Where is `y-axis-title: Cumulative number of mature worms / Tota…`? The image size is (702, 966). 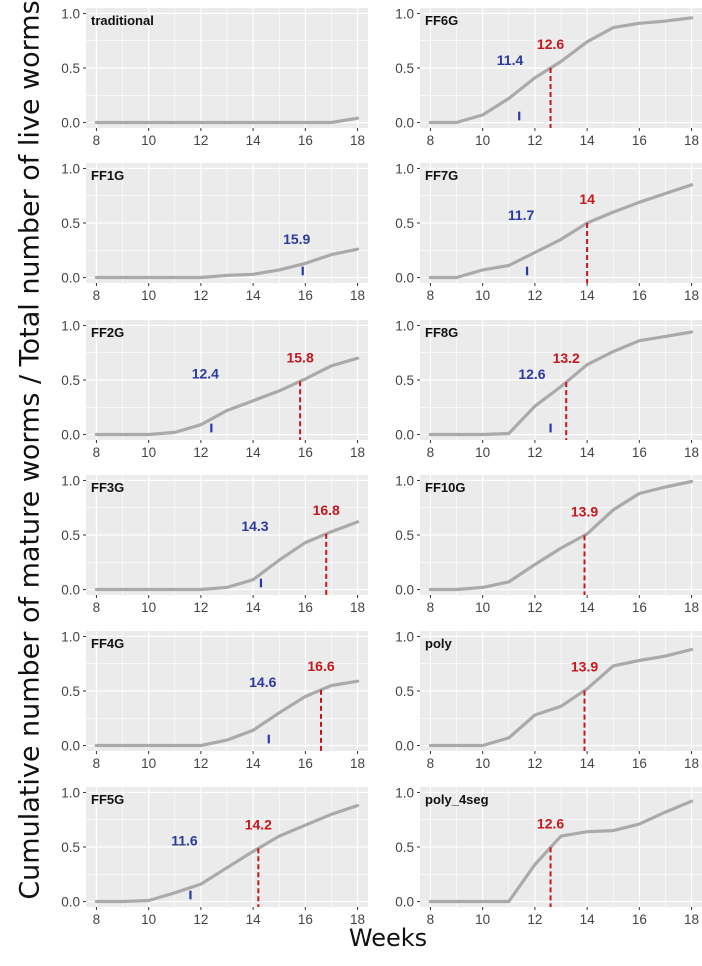
y-axis-title: Cumulative number of mature worms / Tota… is located at coordinates (30, 450).